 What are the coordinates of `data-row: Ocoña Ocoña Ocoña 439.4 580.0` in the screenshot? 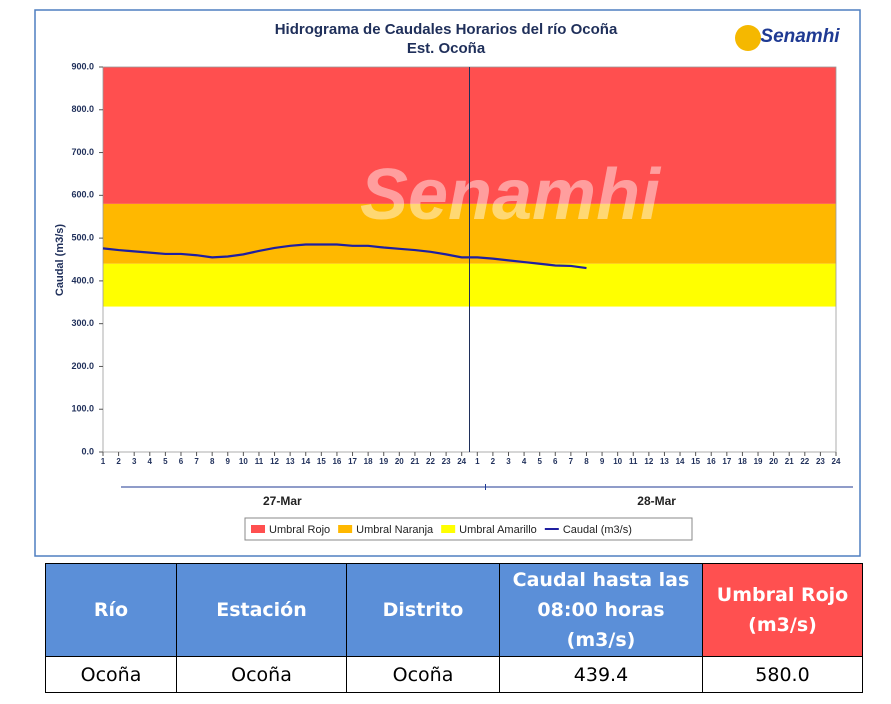 It's located at (454, 674).